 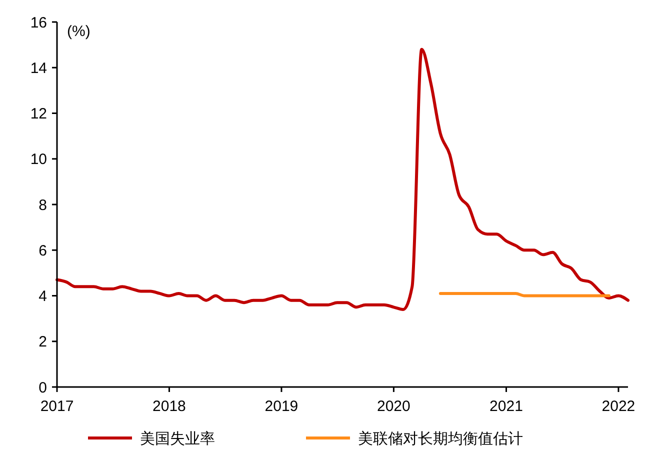 What do you see at coordinates (78, 31) in the screenshot?
I see `annotation: (%)` at bounding box center [78, 31].